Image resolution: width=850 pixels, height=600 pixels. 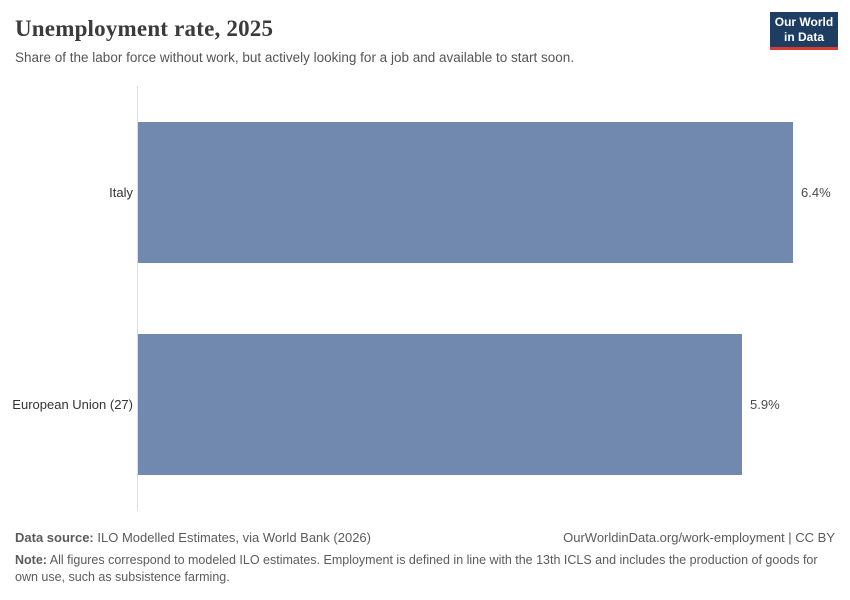 I want to click on y-axis-line, so click(x=137, y=298).